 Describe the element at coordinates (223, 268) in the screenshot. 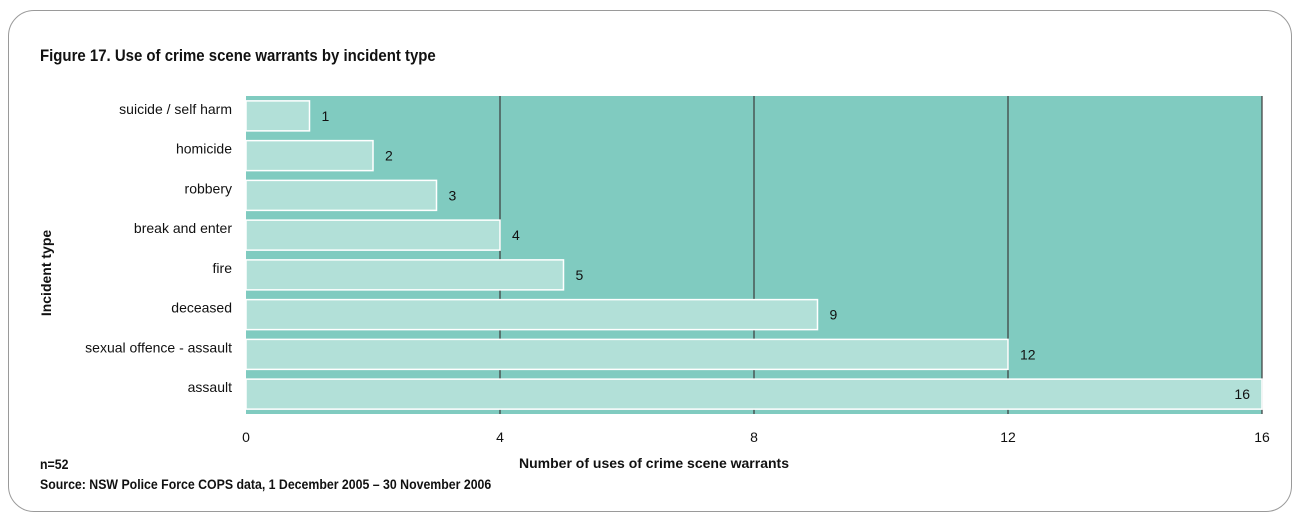

I see `category-label: fire` at that location.